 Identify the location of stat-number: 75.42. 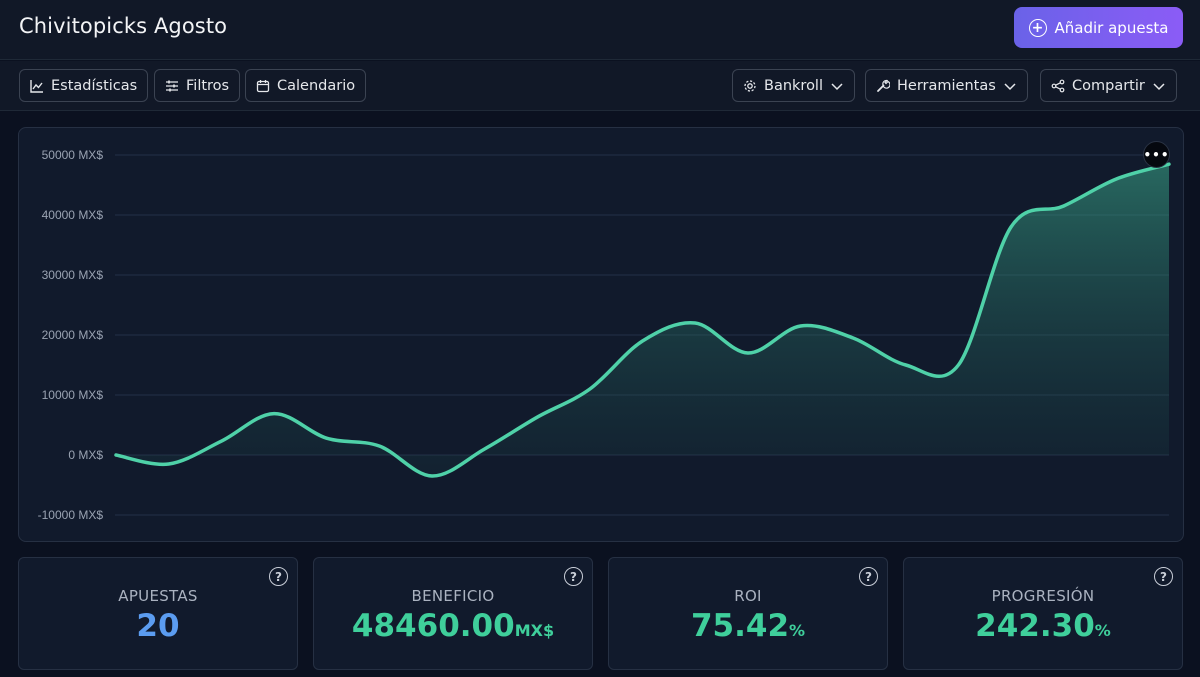
(740, 626).